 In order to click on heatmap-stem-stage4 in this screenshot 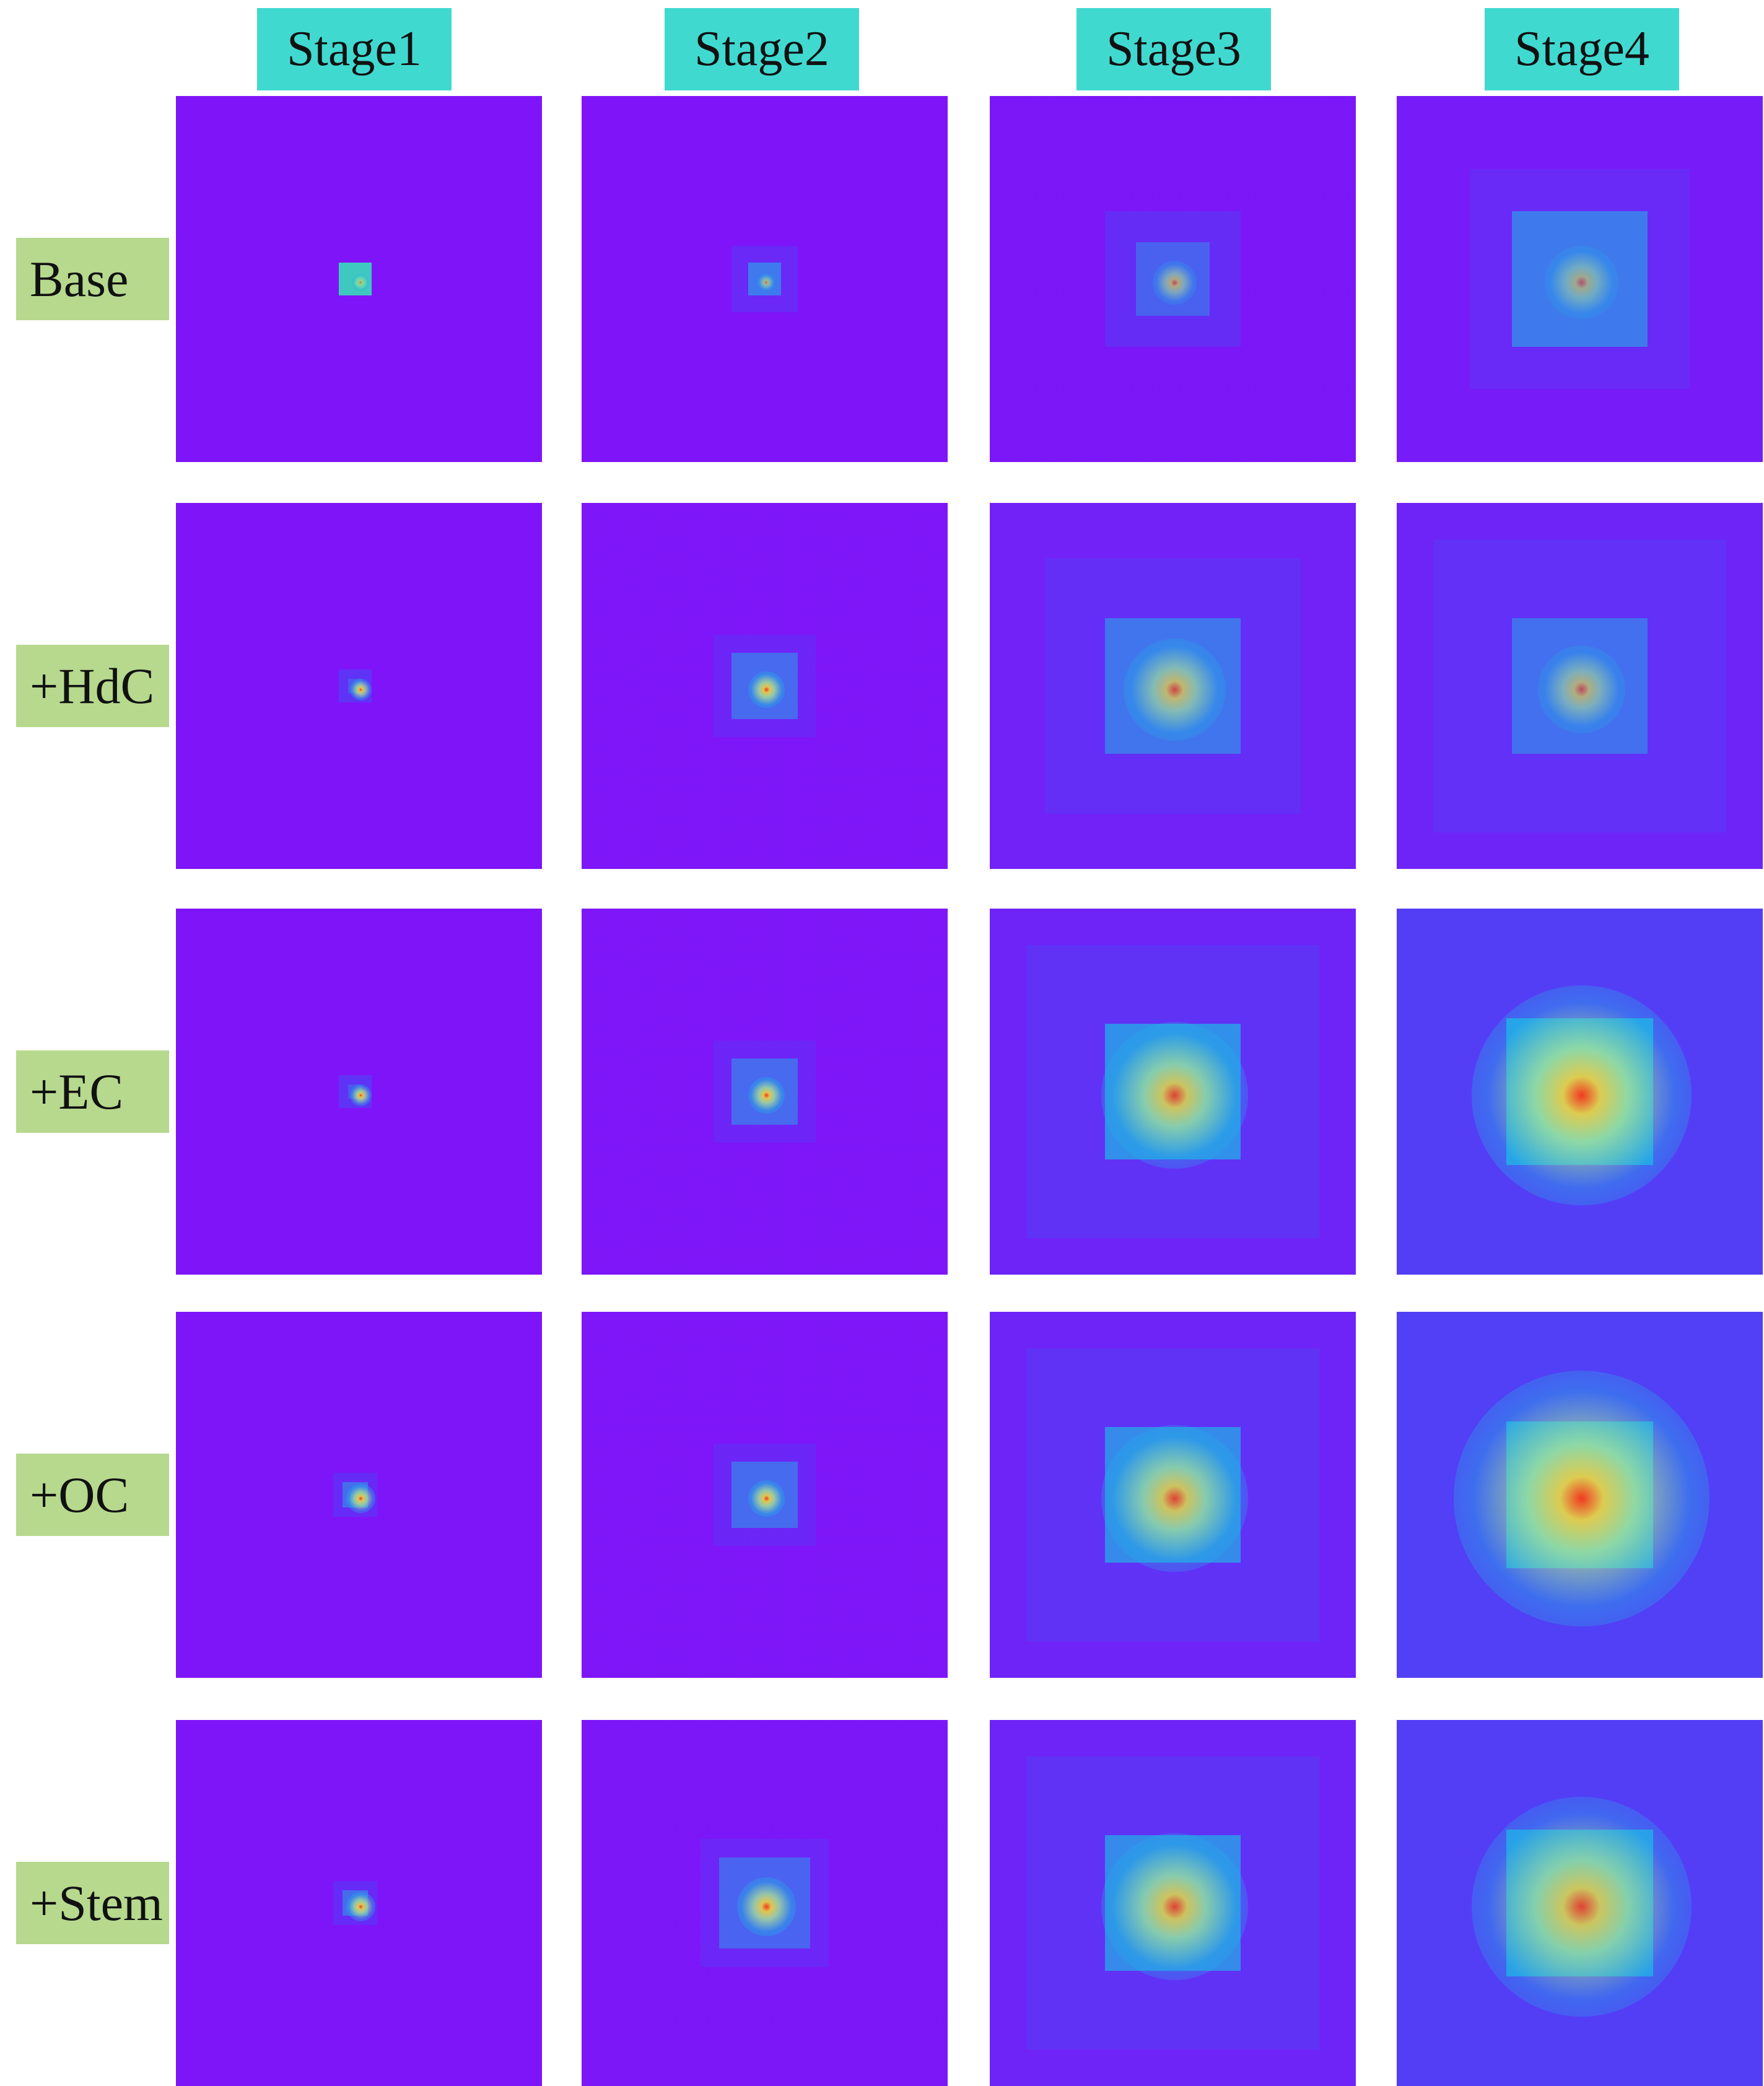, I will do `click(1580, 1903)`.